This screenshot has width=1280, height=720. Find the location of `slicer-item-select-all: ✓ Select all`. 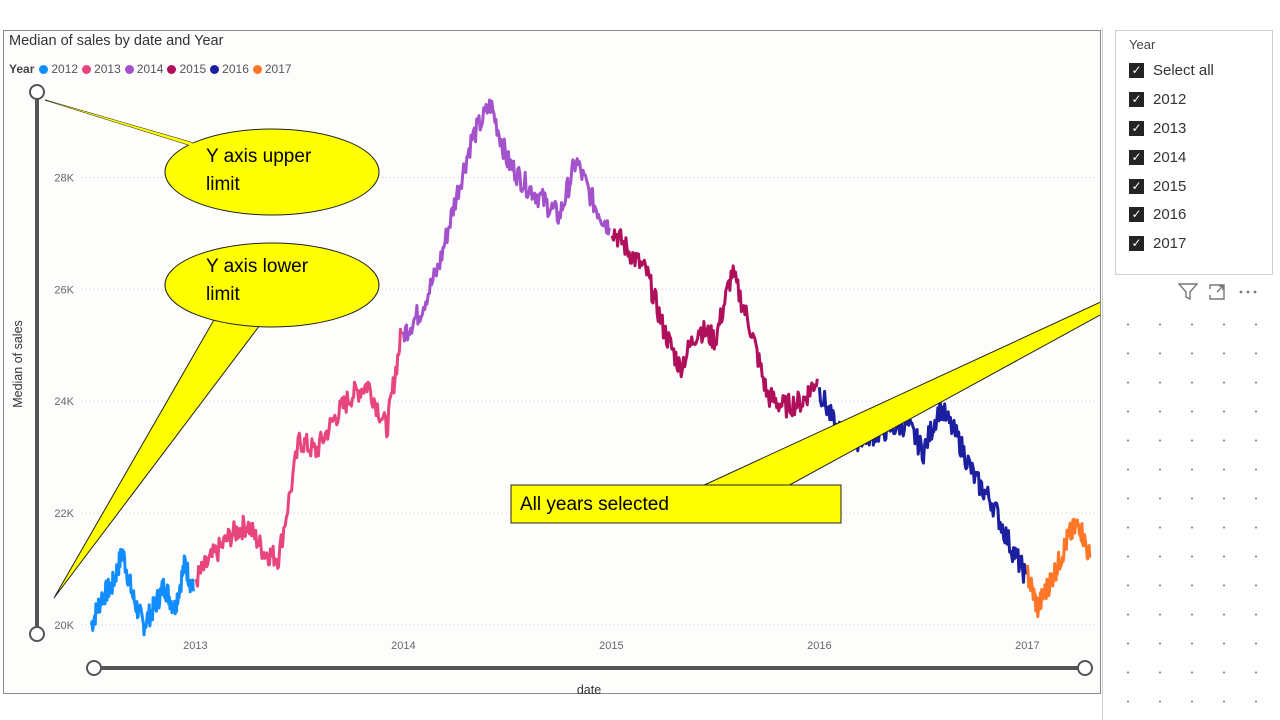

slicer-item-select-all: ✓ Select all is located at coordinates (1171, 70).